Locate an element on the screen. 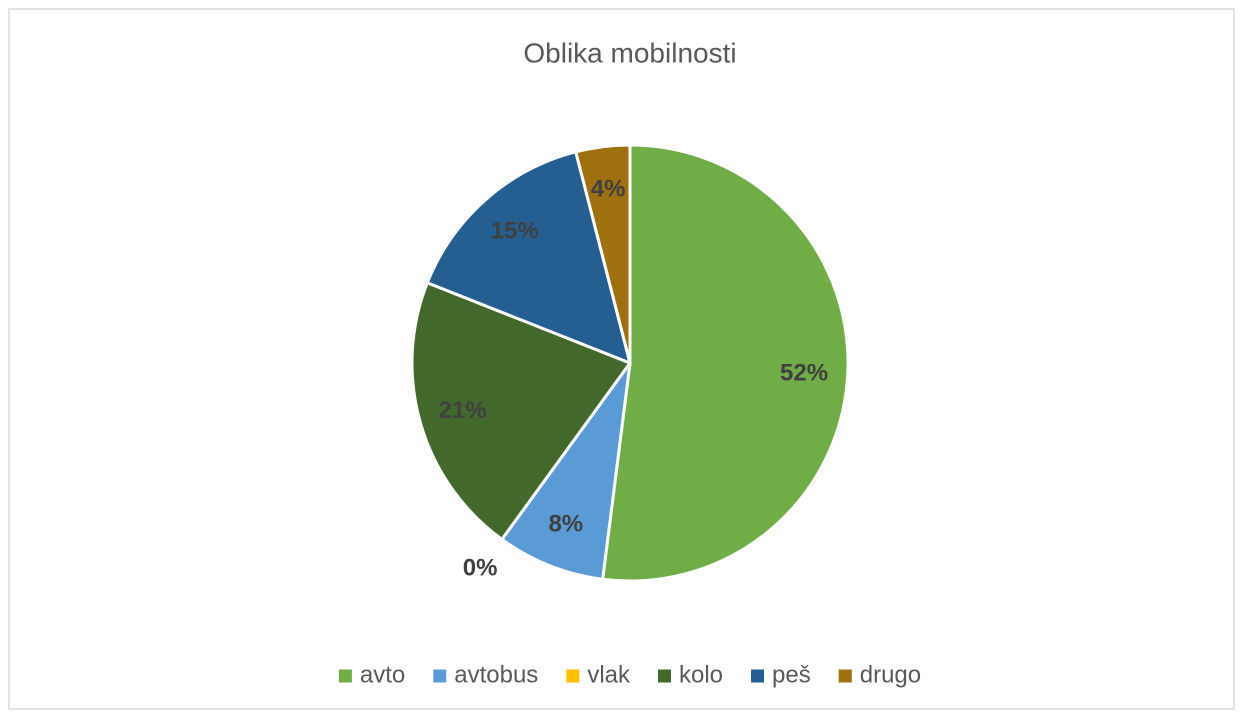 The height and width of the screenshot is (715, 1243). legend-label: drugo is located at coordinates (890, 674).